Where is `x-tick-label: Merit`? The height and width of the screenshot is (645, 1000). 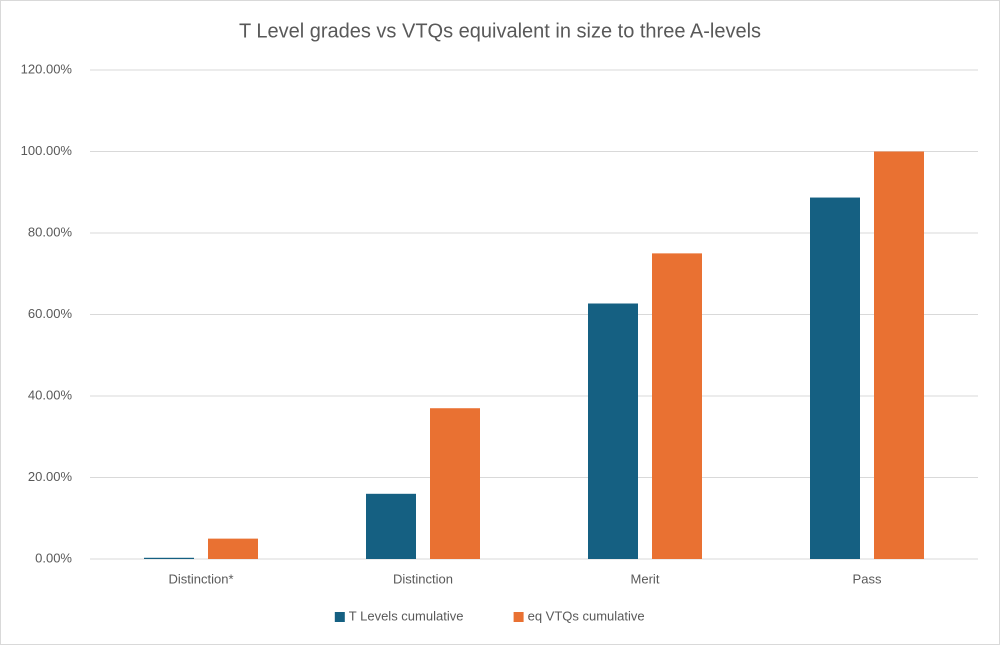 x-tick-label: Merit is located at coordinates (645, 578).